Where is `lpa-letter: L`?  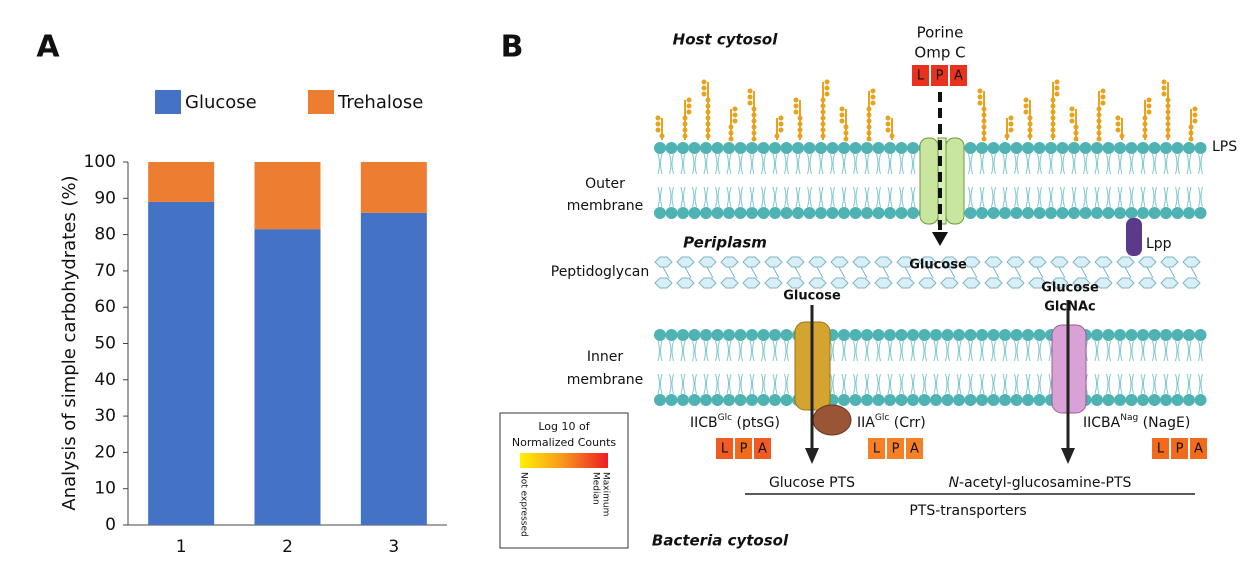 lpa-letter: L is located at coordinates (725, 449).